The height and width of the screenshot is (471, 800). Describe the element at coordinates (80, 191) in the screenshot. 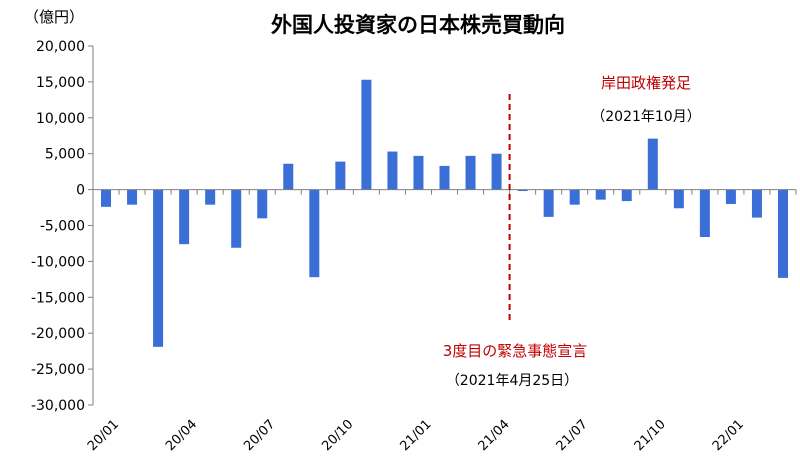

I see `y-tick-label: 0` at that location.